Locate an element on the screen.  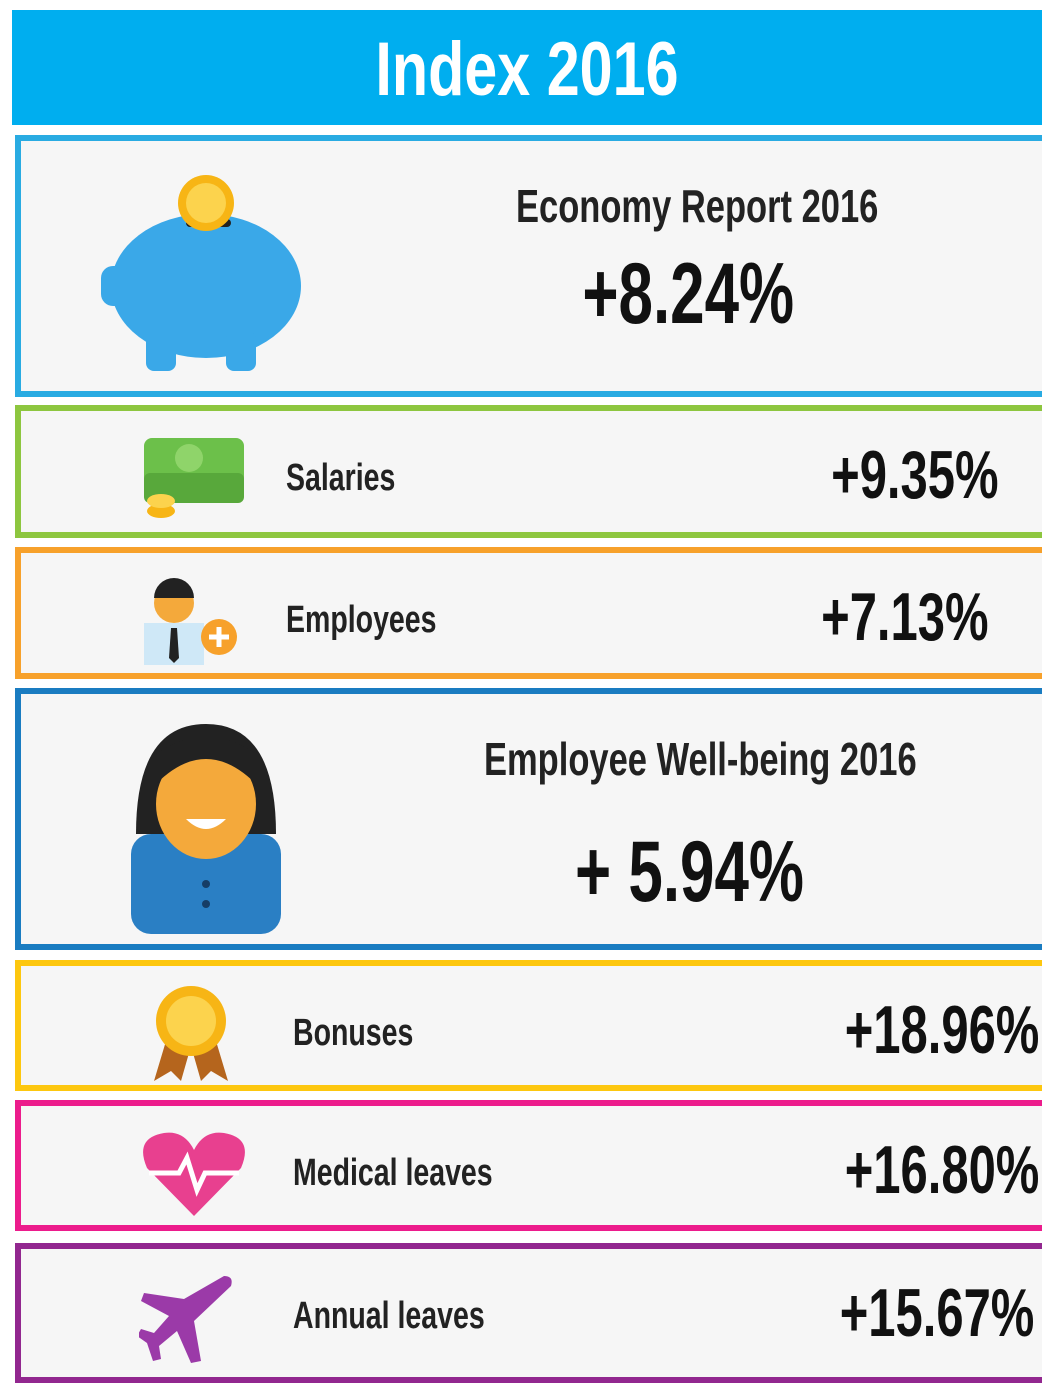
piggy-icon is located at coordinates (201, 273).